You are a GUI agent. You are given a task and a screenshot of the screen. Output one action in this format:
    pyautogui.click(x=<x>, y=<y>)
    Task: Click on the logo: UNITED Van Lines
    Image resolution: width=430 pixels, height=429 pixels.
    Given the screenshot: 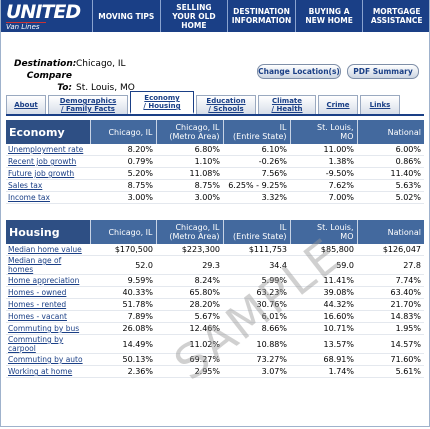 What is the action you would take?
    pyautogui.click(x=46, y=16)
    